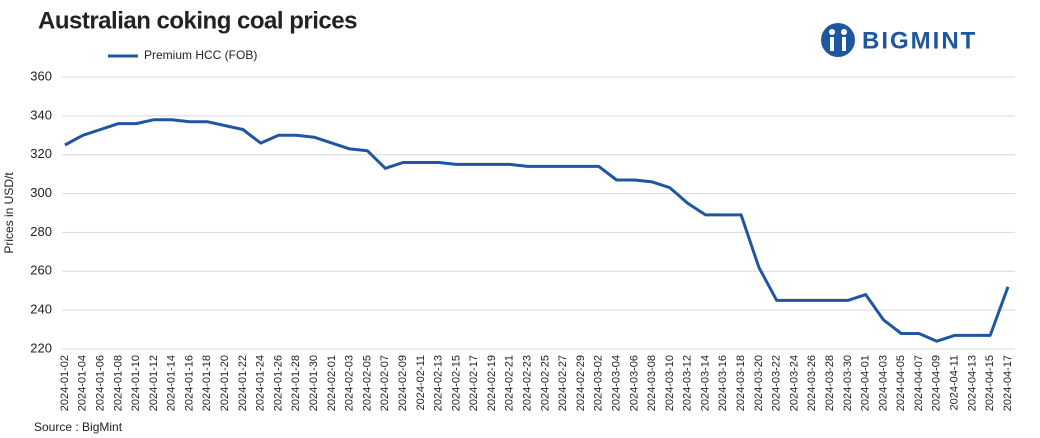 Image resolution: width=1040 pixels, height=438 pixels. I want to click on brand-name: BIGMINT, so click(919, 40).